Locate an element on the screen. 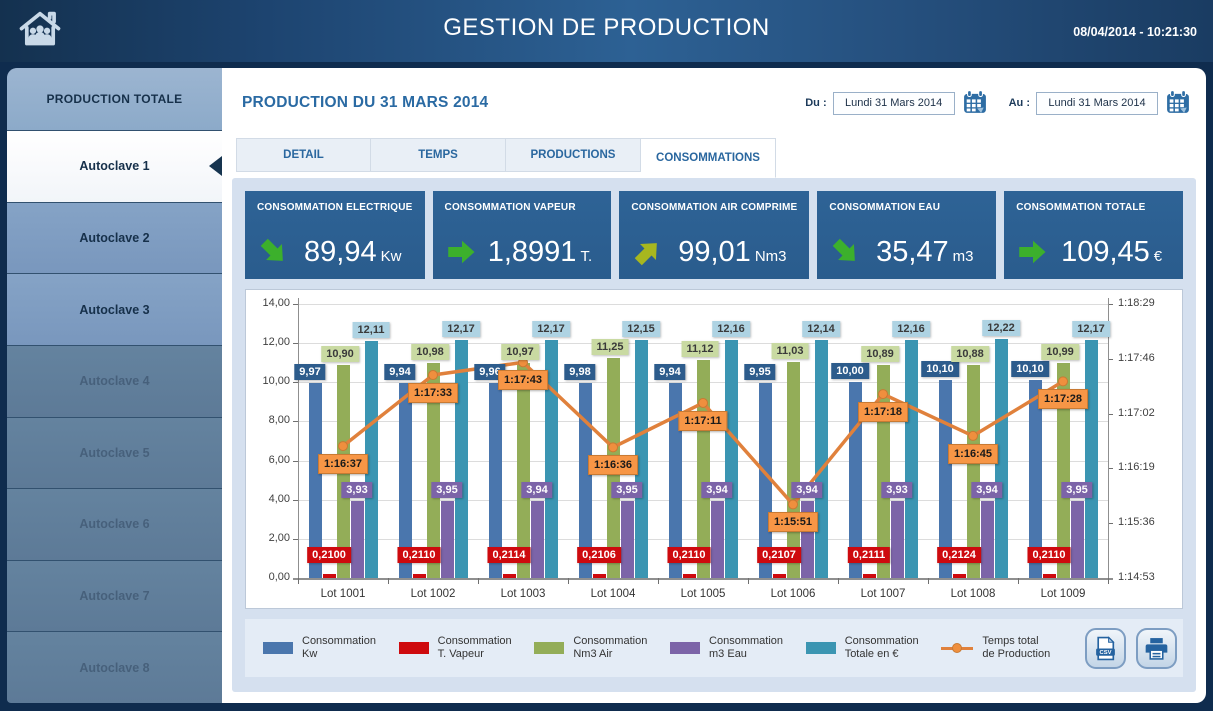 The image size is (1213, 711). air-bar-value-label: 10,89 is located at coordinates (880, 353).